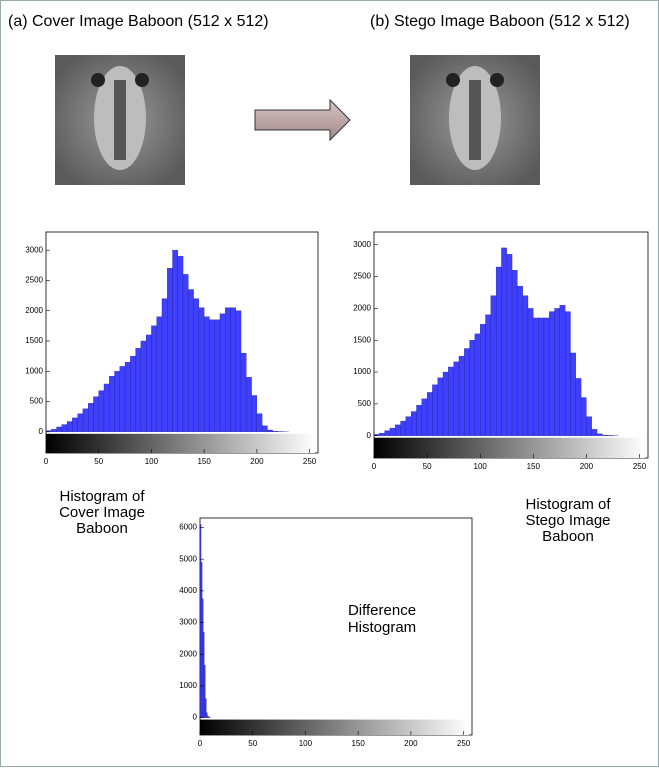 This screenshot has width=659, height=772. Describe the element at coordinates (475, 120) in the screenshot. I see `stego-image` at that location.